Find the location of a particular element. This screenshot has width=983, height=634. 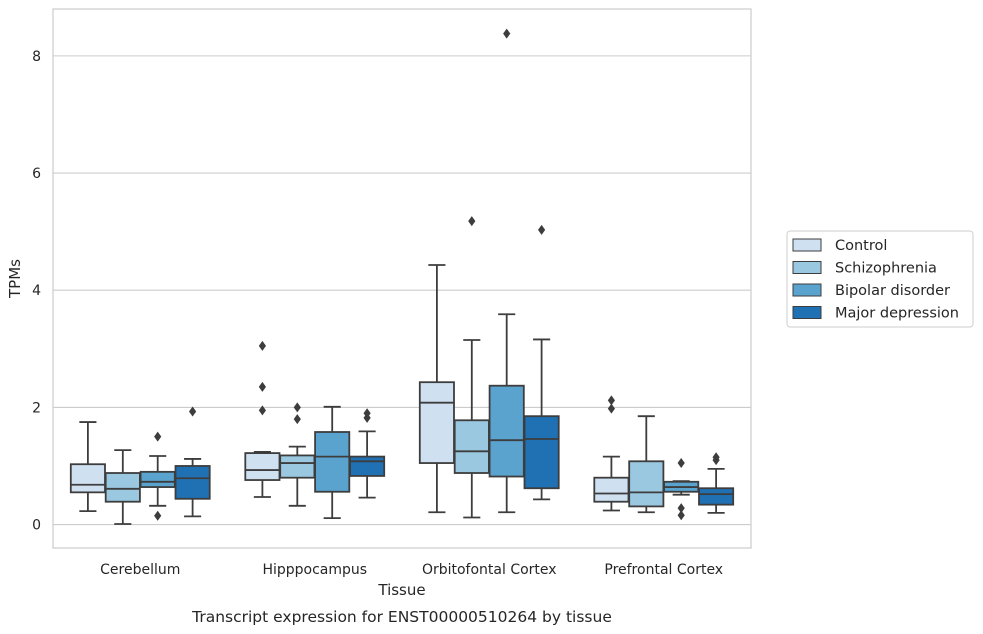

legend-label: Bipolar disorder is located at coordinates (892, 291).